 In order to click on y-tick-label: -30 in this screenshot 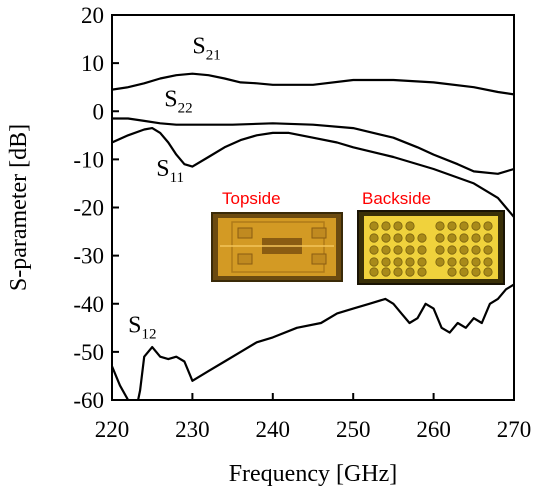, I will do `click(88, 256)`.